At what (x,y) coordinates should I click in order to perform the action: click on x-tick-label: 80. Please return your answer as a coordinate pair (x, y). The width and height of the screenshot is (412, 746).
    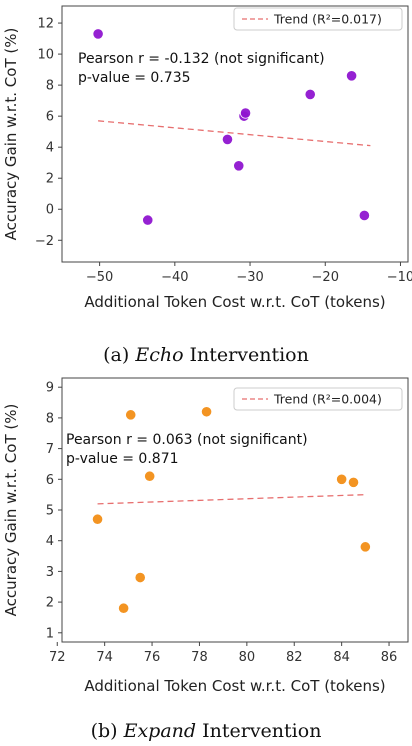
    Looking at the image, I should click on (247, 657).